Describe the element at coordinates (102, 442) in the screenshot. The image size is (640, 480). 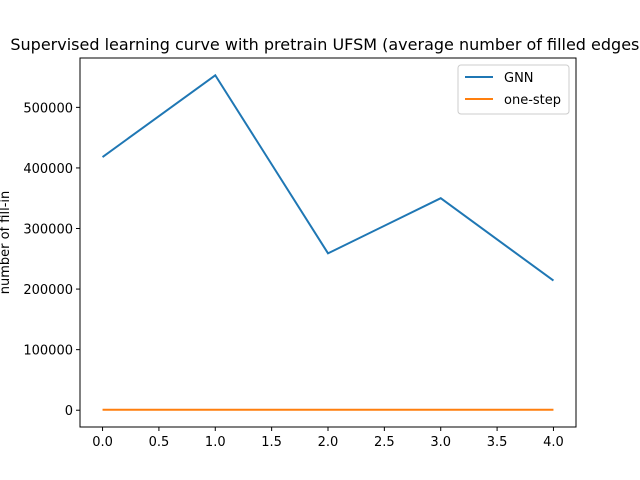
I see `x-tick-label: 0.0` at that location.